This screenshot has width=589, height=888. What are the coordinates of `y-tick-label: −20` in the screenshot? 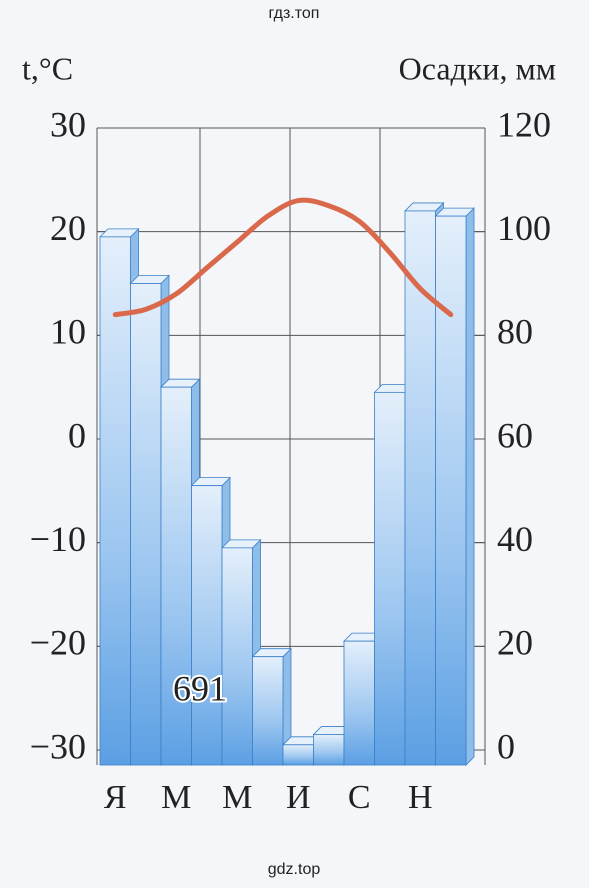 It's located at (58, 643).